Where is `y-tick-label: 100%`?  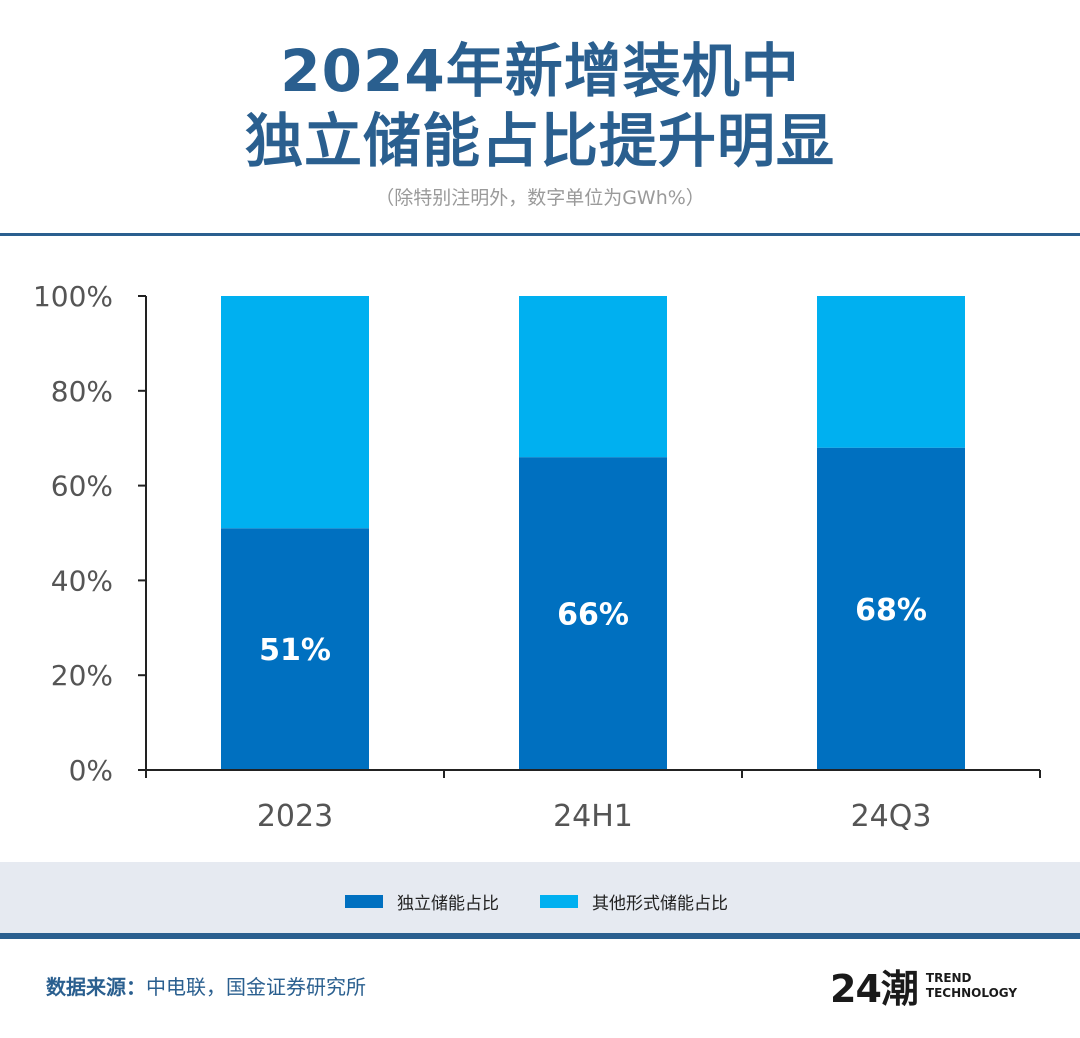 y-tick-label: 100% is located at coordinates (73, 296).